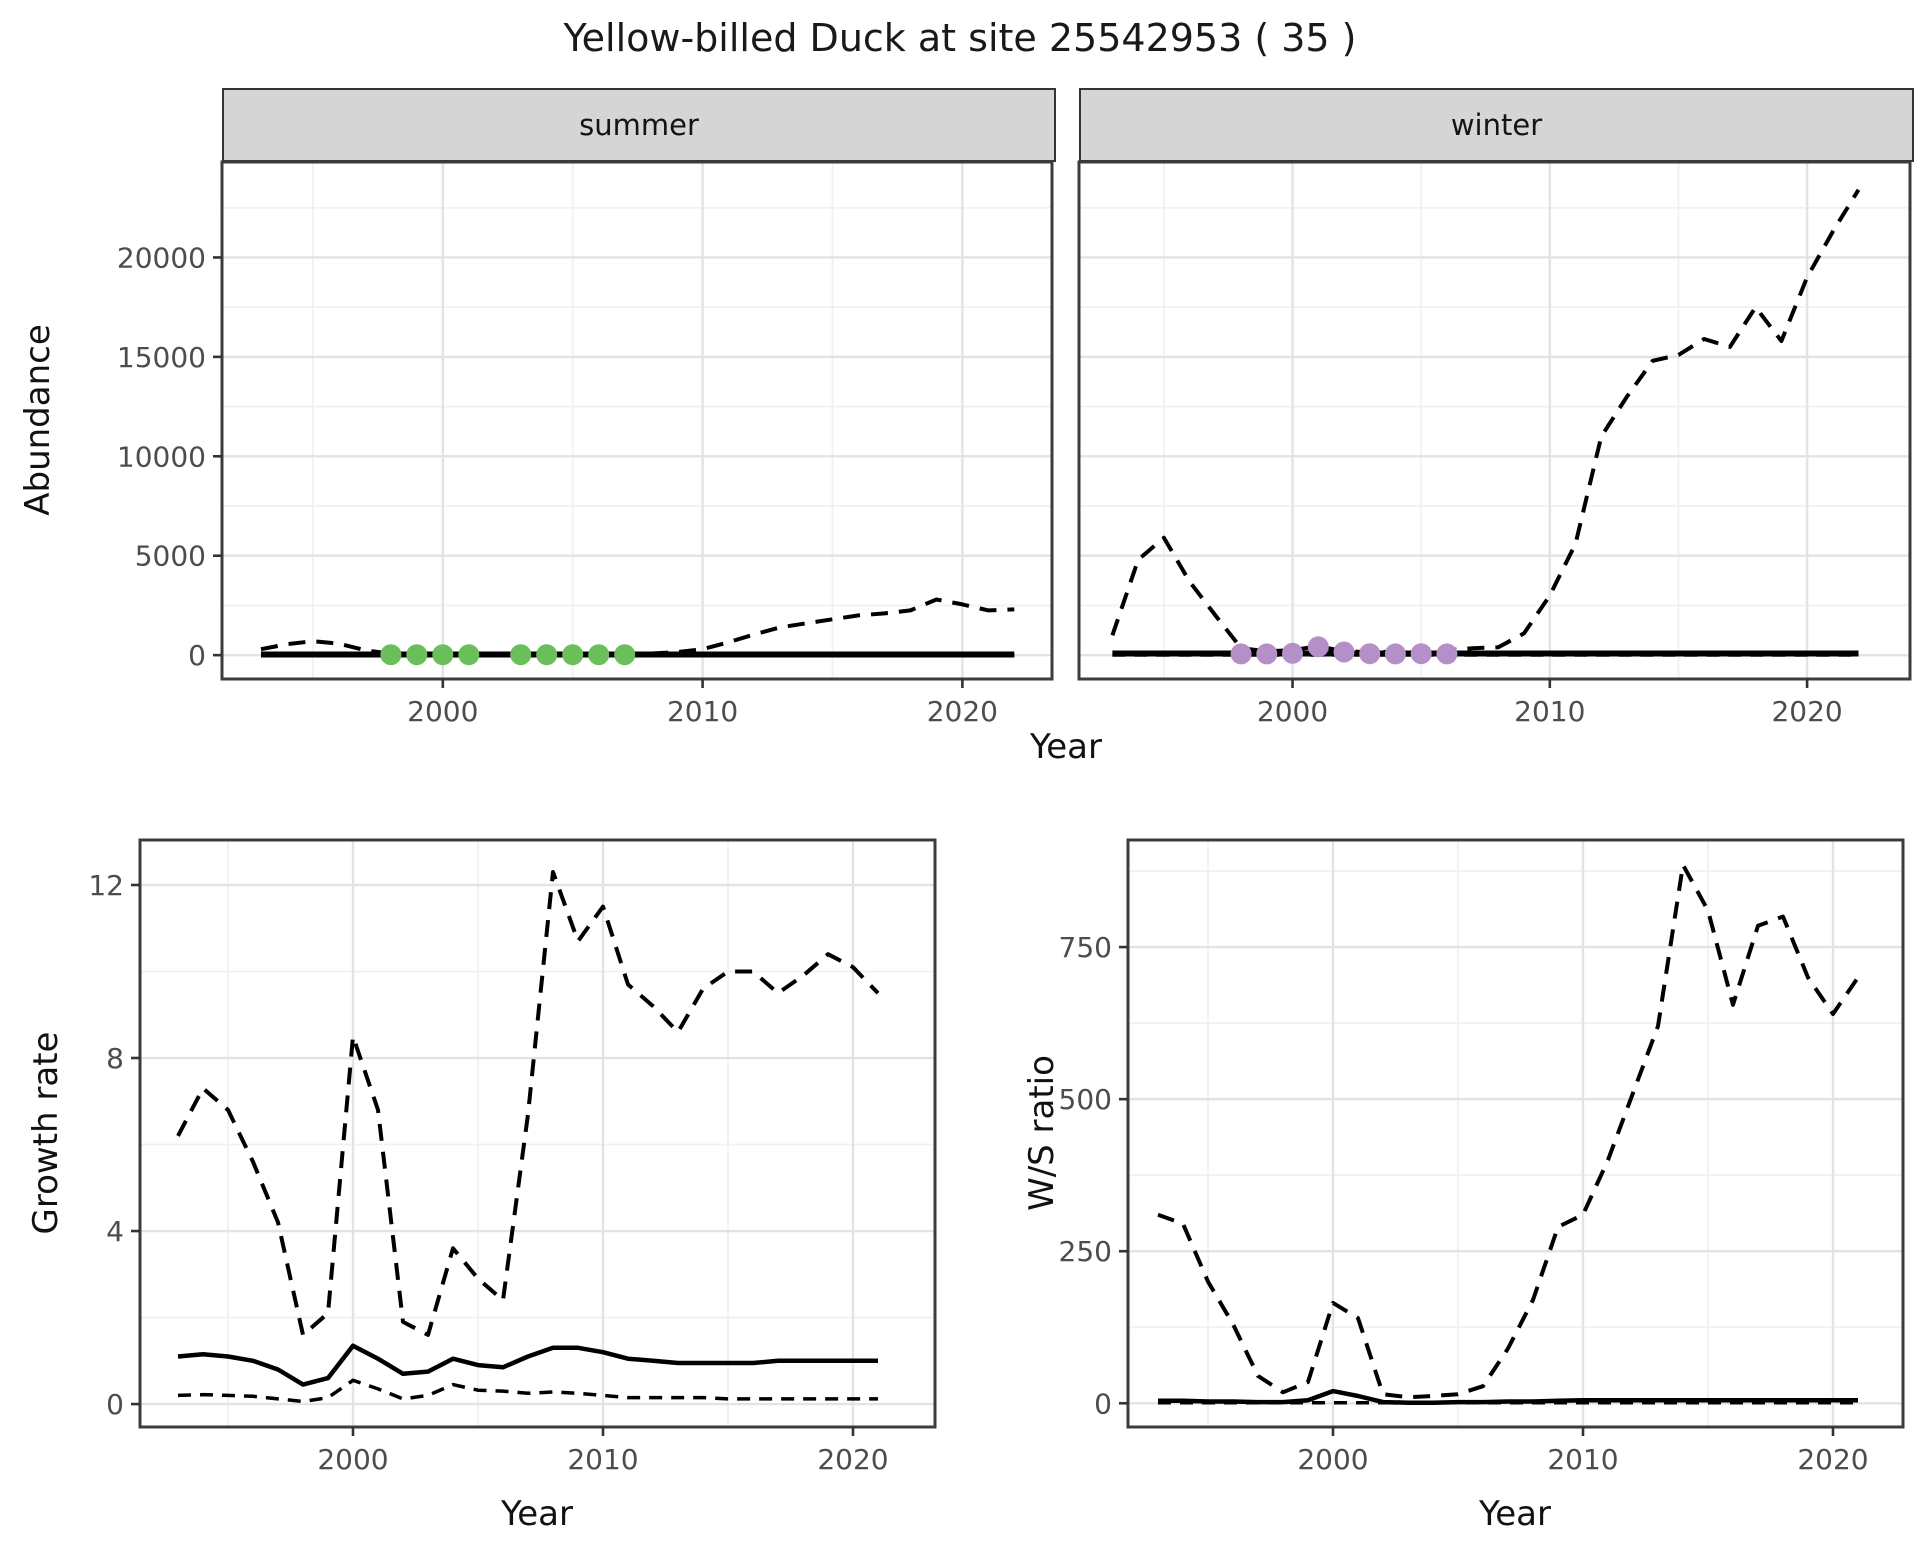 Image resolution: width=1920 pixels, height=1560 pixels. I want to click on panel-abundance-winter-x-tick-label: 2000, so click(1292, 711).